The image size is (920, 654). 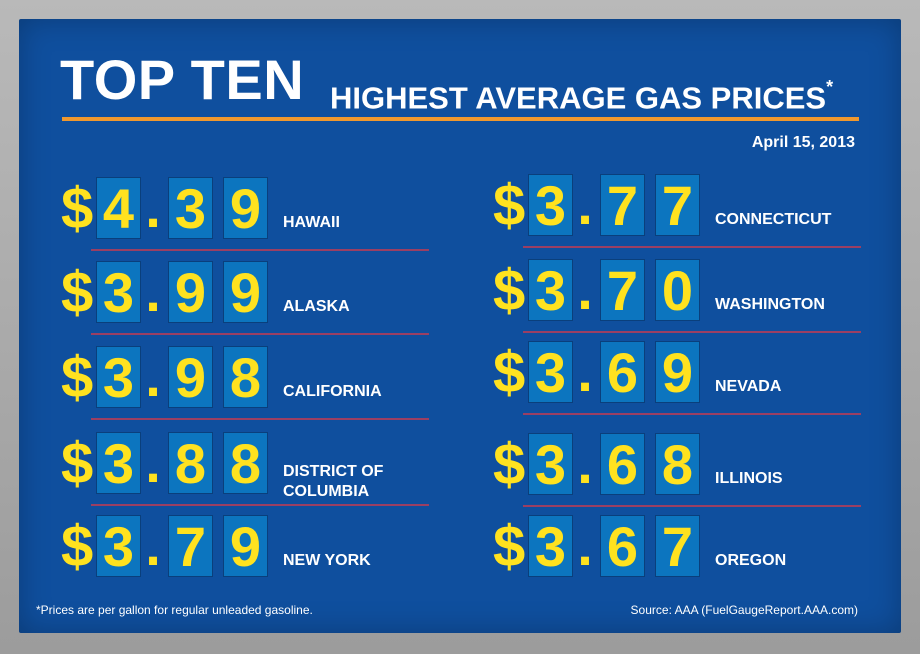 What do you see at coordinates (316, 306) in the screenshot?
I see `state-name: ALASKA` at bounding box center [316, 306].